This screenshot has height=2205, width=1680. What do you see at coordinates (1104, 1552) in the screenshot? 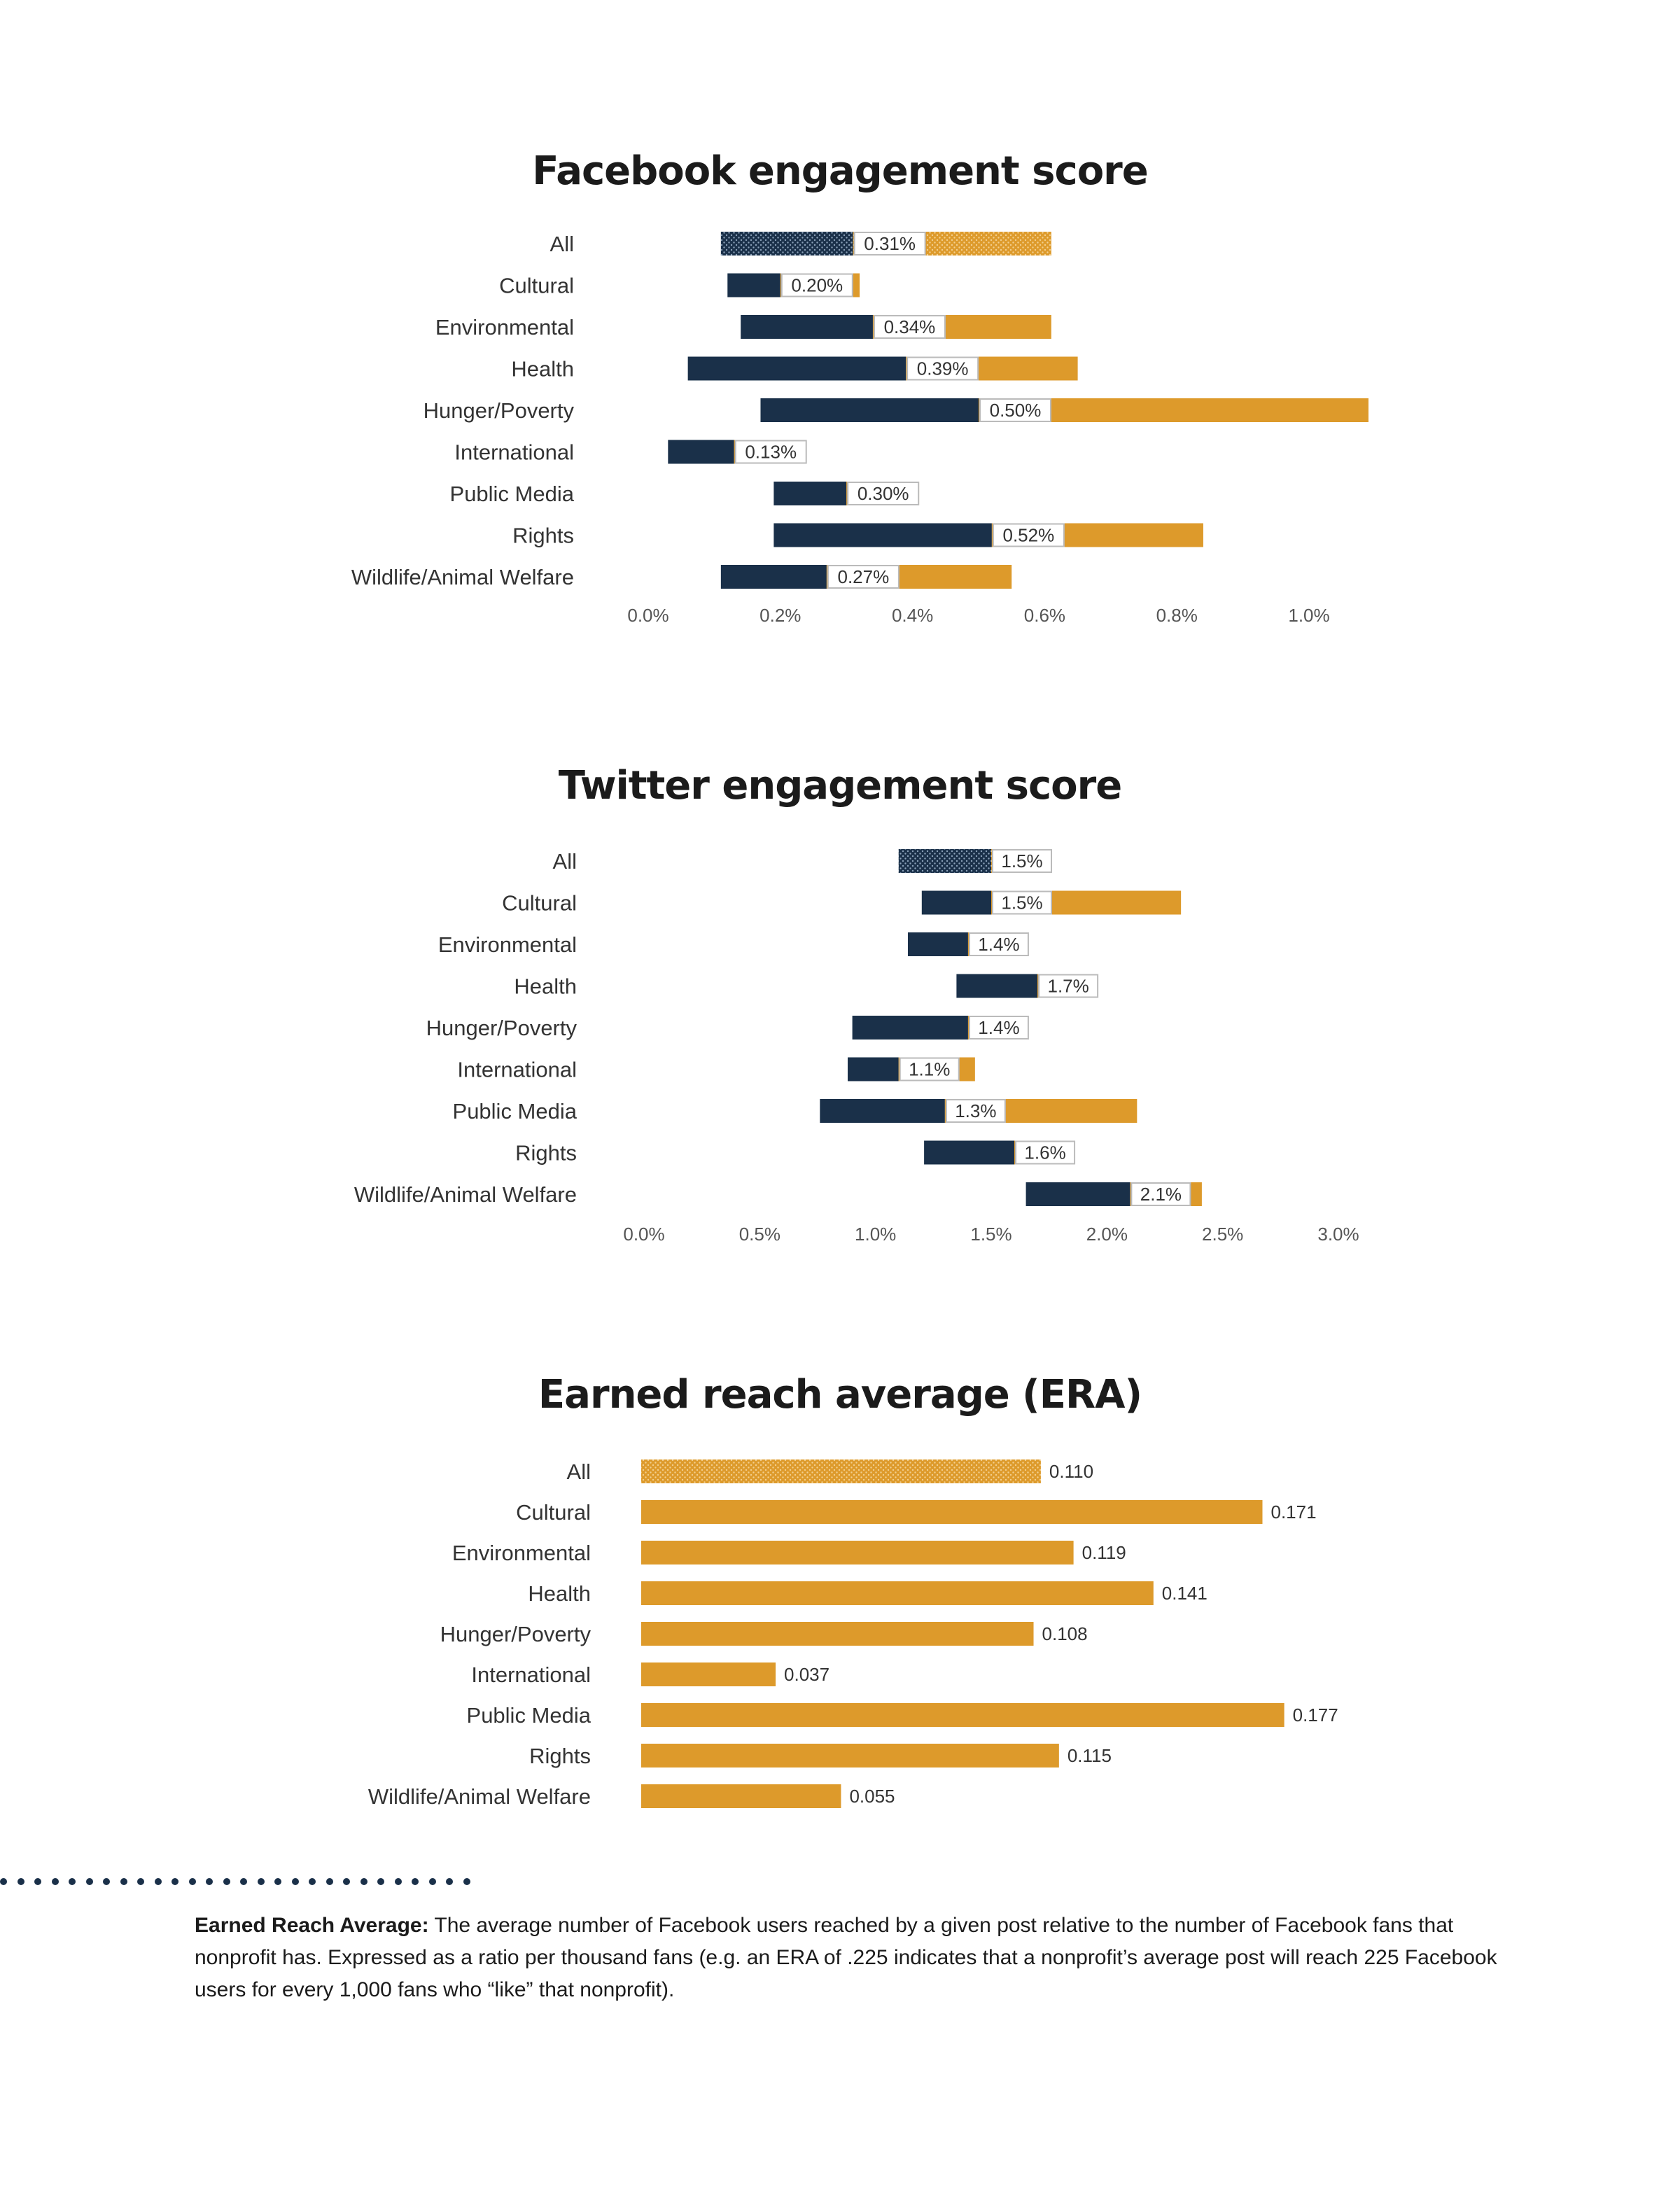
I see `value-label-environmental: 0.119` at bounding box center [1104, 1552].